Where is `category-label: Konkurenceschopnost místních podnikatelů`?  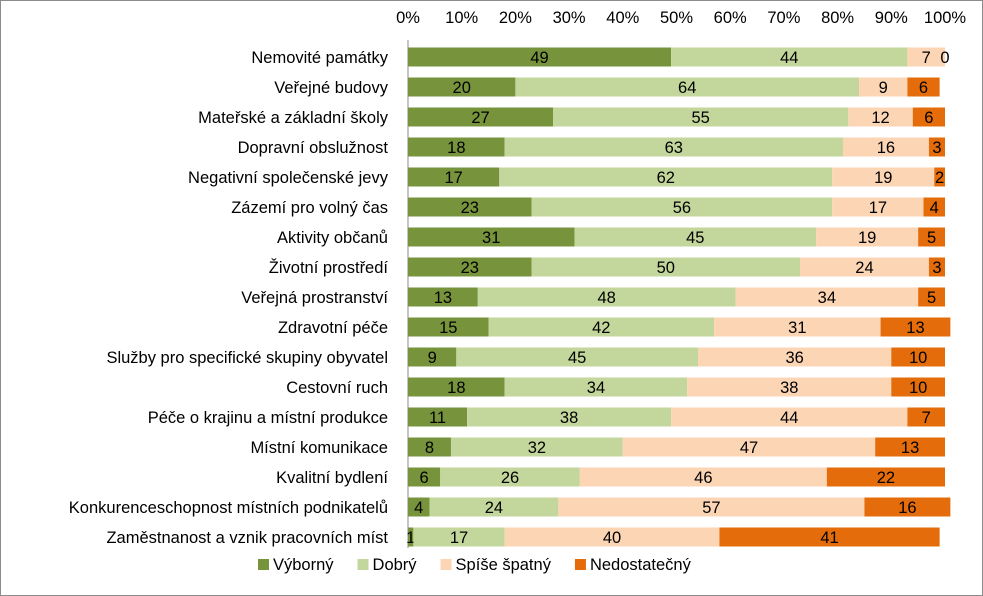 category-label: Konkurenceschopnost místních podnikatelů is located at coordinates (228, 508).